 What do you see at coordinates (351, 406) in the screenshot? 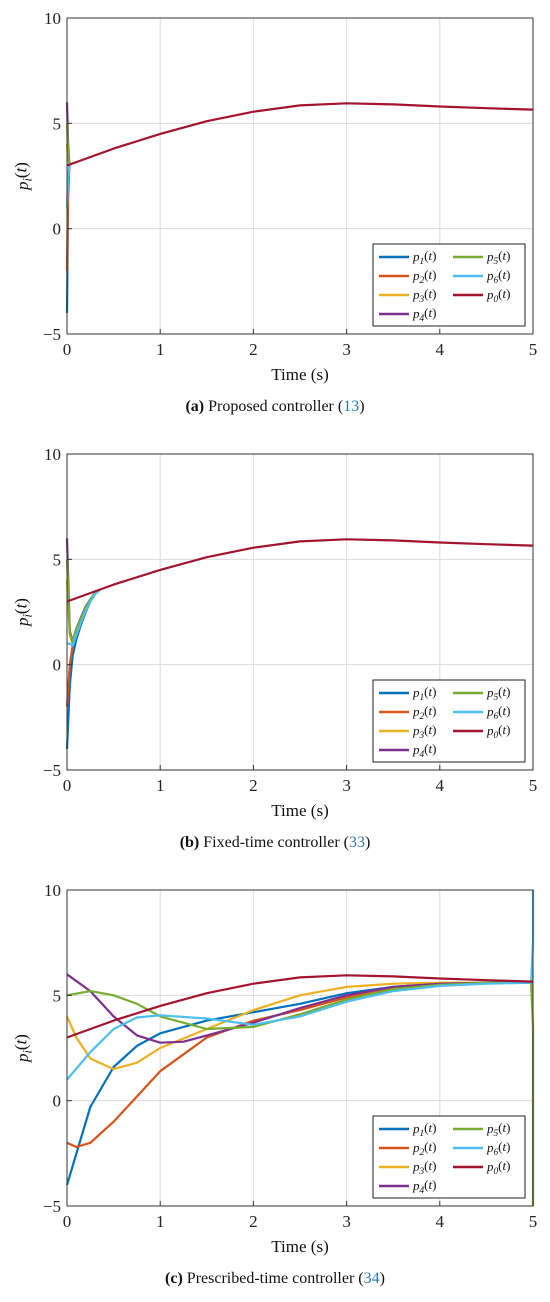
I see `caption-ref-link: 13` at bounding box center [351, 406].